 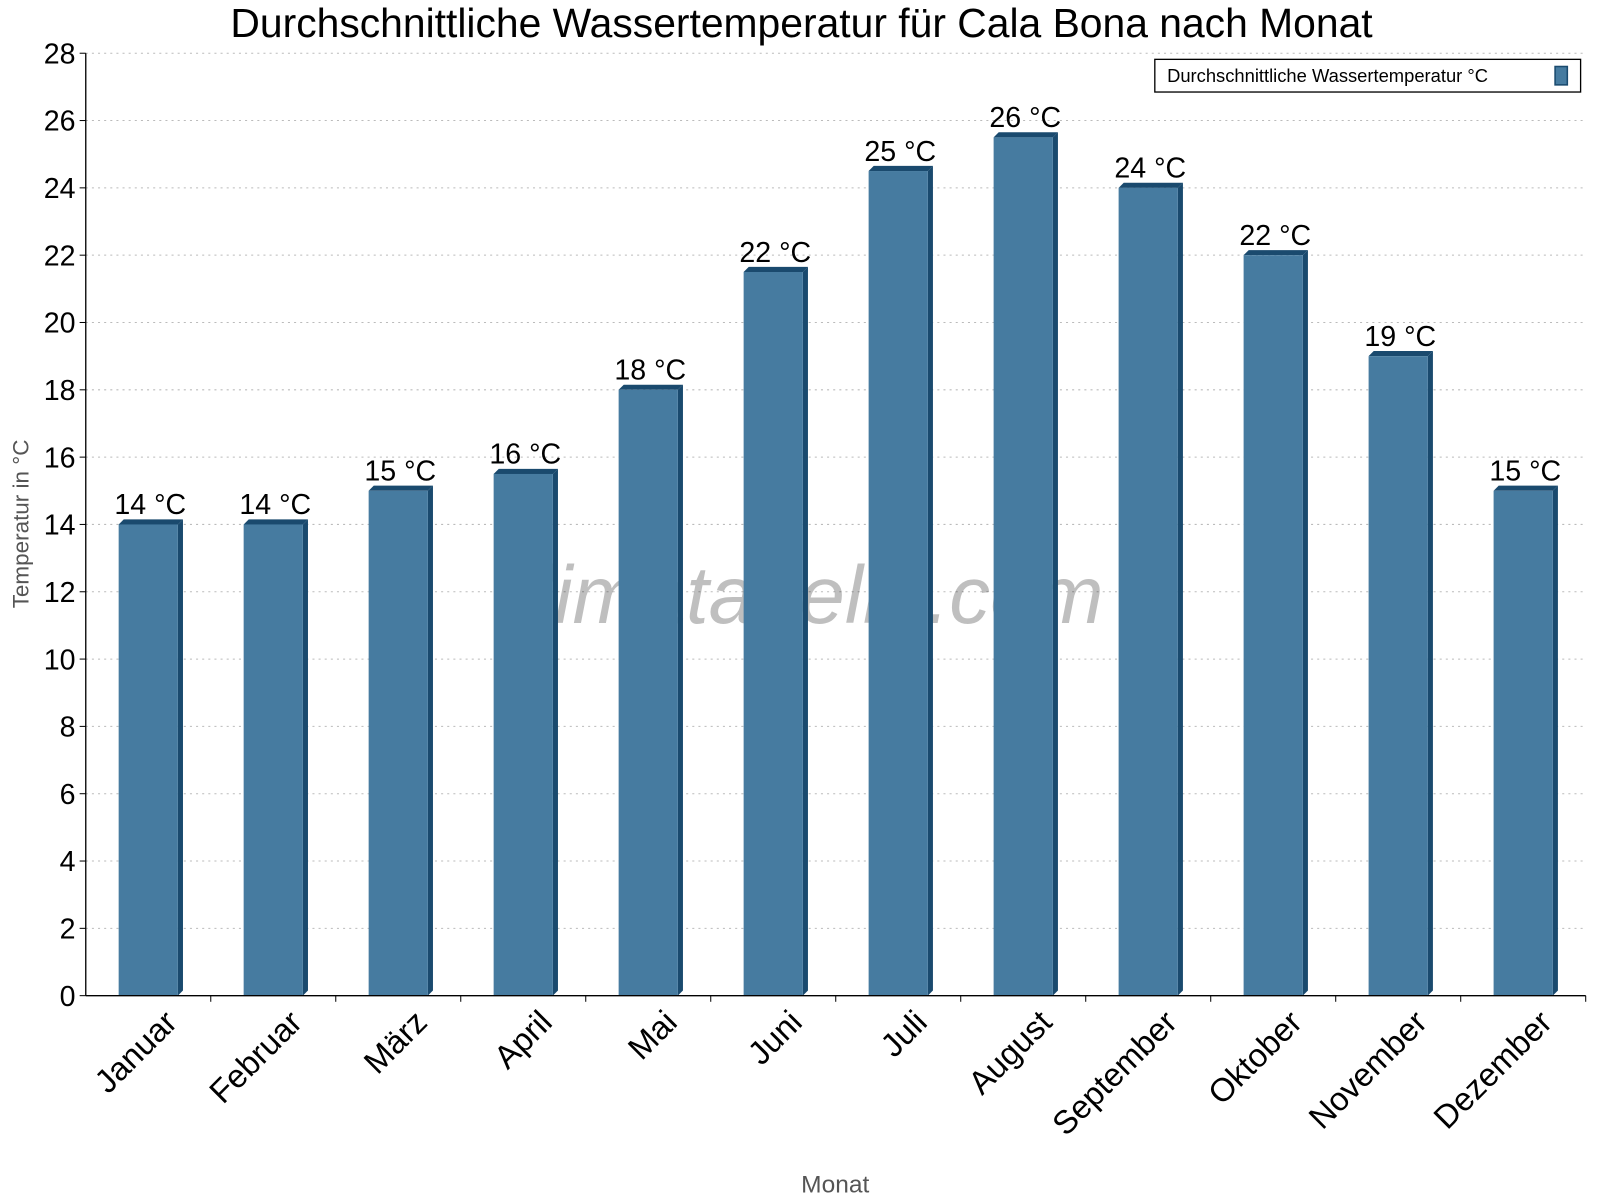 What do you see at coordinates (60, 122) in the screenshot?
I see `y-tick-label: 26` at bounding box center [60, 122].